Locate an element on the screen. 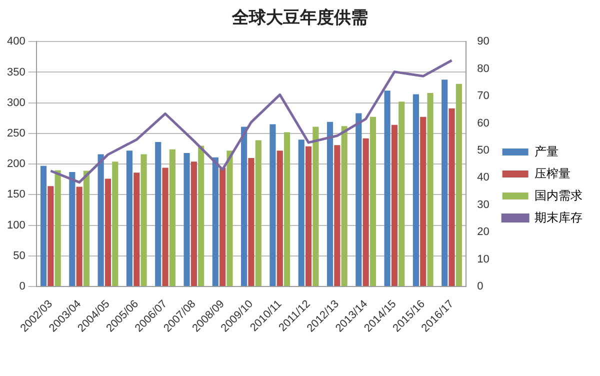  y-tick-label: 150 is located at coordinates (16, 194).